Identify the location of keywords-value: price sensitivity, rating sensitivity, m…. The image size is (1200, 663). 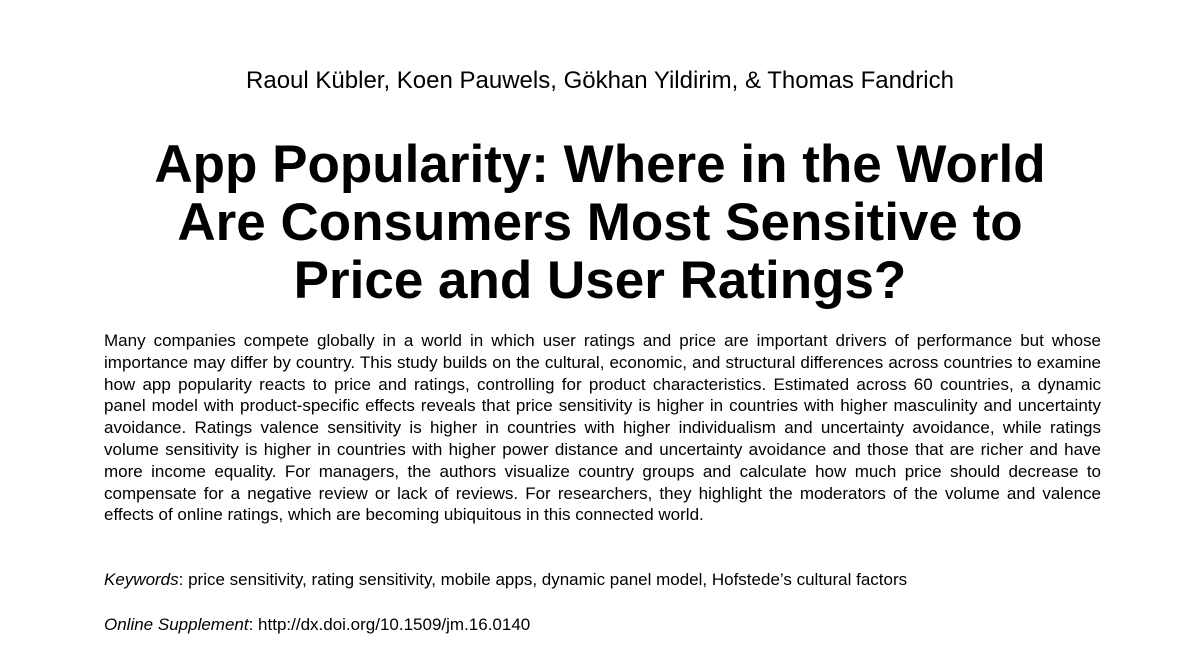
(548, 579).